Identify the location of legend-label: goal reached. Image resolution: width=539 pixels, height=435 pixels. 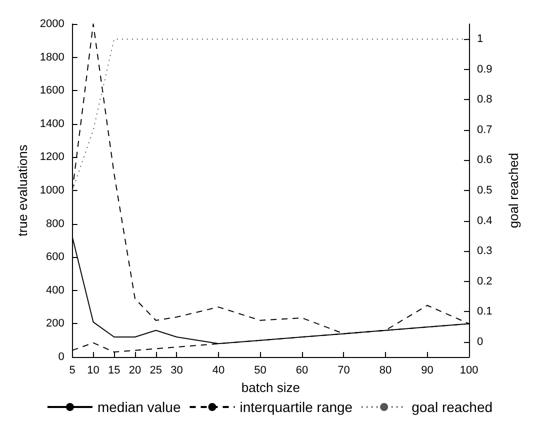
(452, 407).